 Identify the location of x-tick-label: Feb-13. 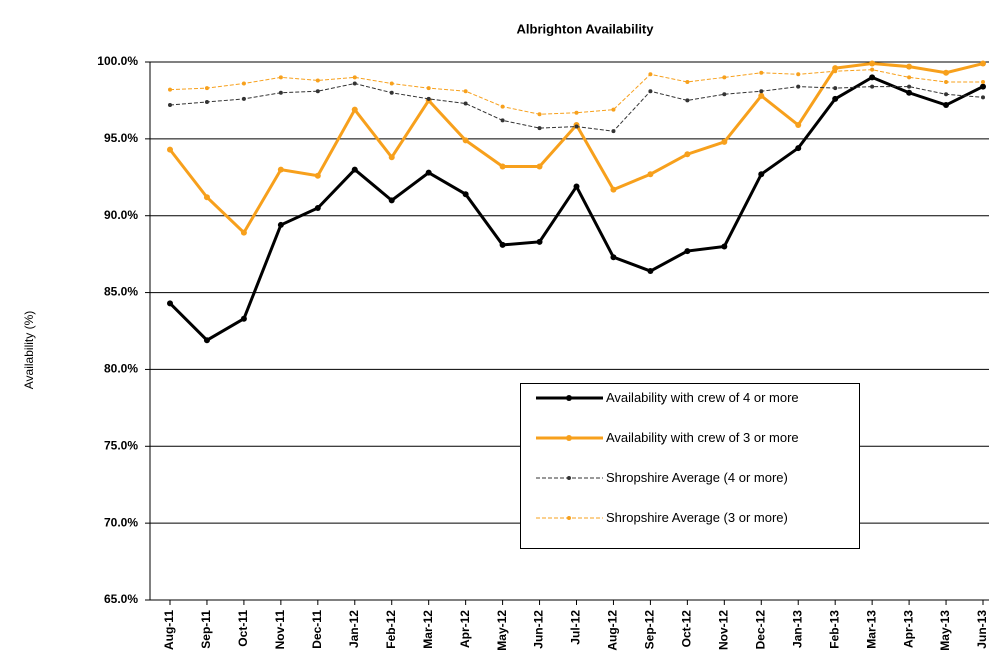
(834, 629).